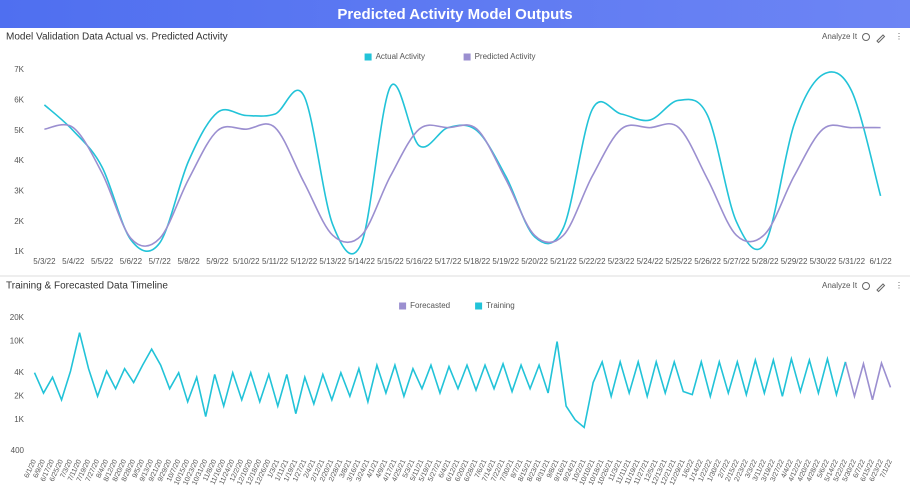  Describe the element at coordinates (19, 190) in the screenshot. I see `y-tick-label: 3K` at that location.